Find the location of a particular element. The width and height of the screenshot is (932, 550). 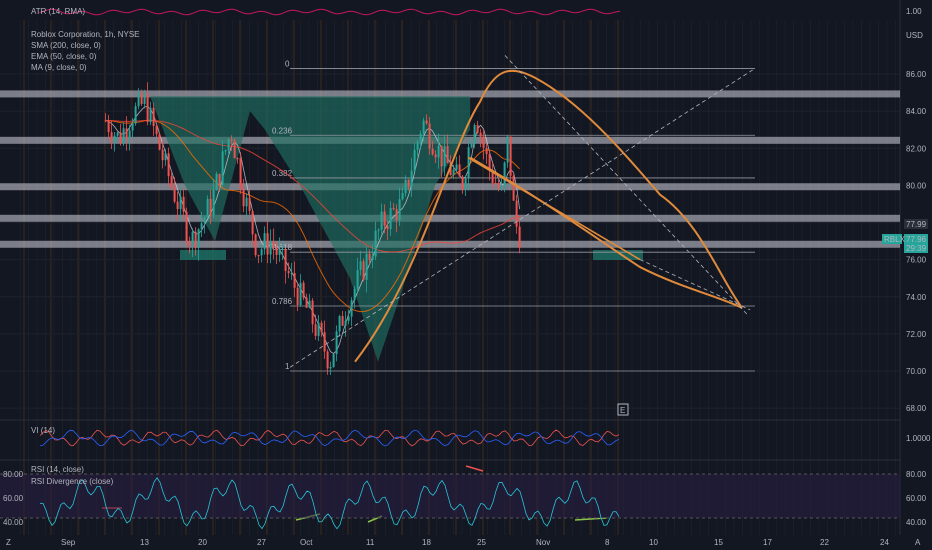

vi-legend: VI (14) is located at coordinates (43, 430).